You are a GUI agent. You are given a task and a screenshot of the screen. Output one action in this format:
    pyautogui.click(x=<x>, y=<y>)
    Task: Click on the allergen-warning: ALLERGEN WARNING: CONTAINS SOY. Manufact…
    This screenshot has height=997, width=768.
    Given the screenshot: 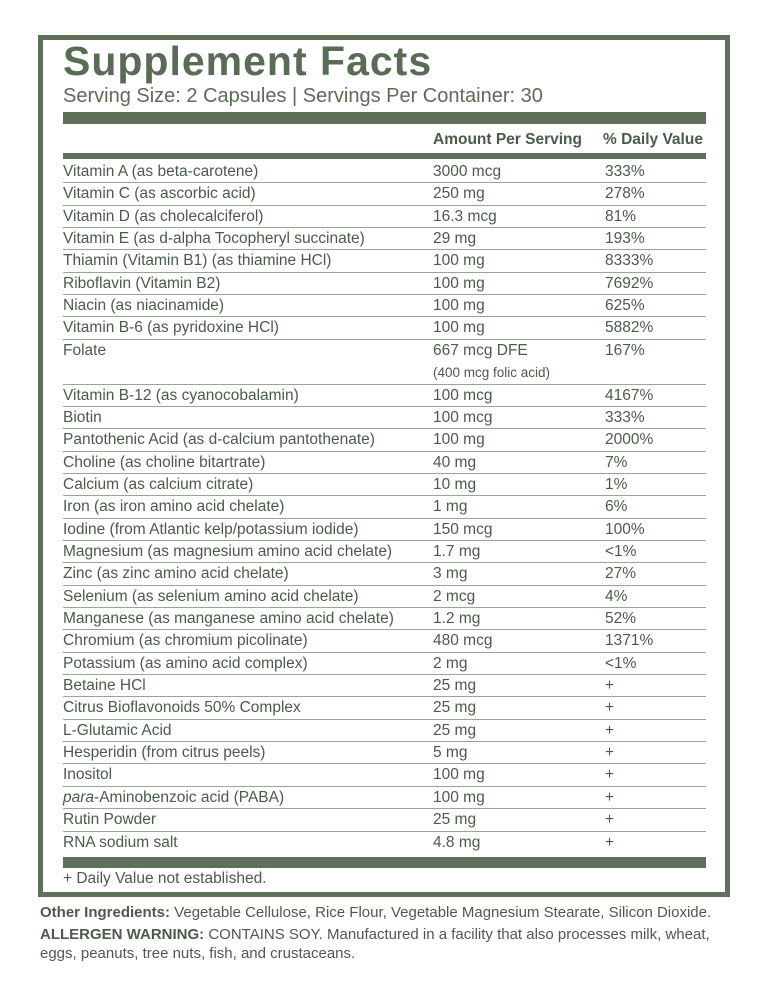 What is the action you would take?
    pyautogui.click(x=380, y=944)
    